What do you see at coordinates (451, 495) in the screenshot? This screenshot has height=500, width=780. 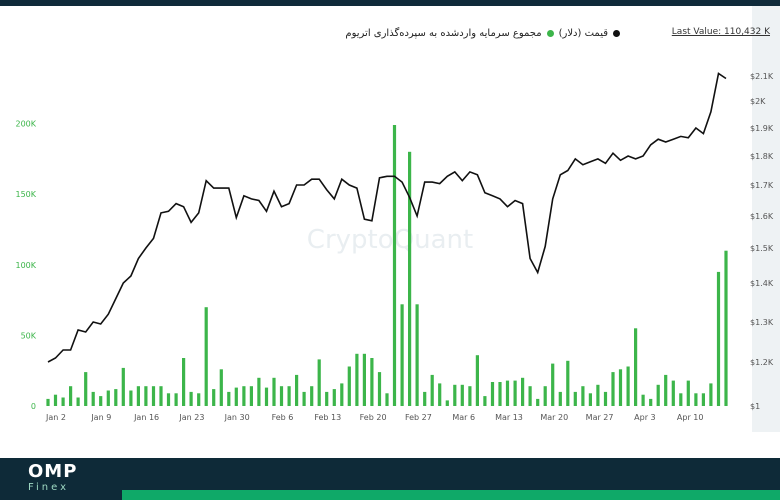 I see `footer-accent` at bounding box center [451, 495].